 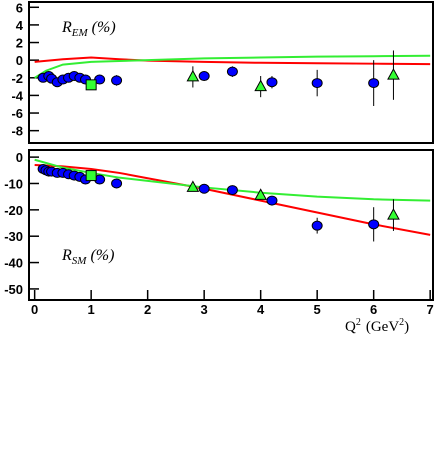 What do you see at coordinates (382, 327) in the screenshot?
I see `x-label-unit: (GeV` at bounding box center [382, 327].